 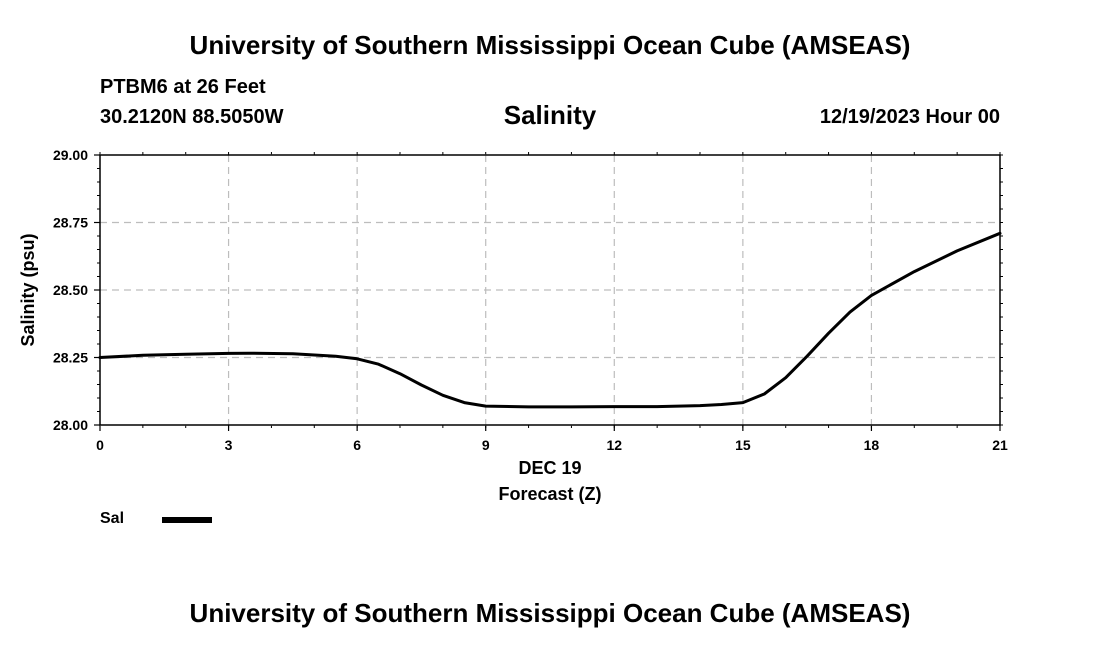 What do you see at coordinates (187, 520) in the screenshot?
I see `legend-swatch-sal` at bounding box center [187, 520].